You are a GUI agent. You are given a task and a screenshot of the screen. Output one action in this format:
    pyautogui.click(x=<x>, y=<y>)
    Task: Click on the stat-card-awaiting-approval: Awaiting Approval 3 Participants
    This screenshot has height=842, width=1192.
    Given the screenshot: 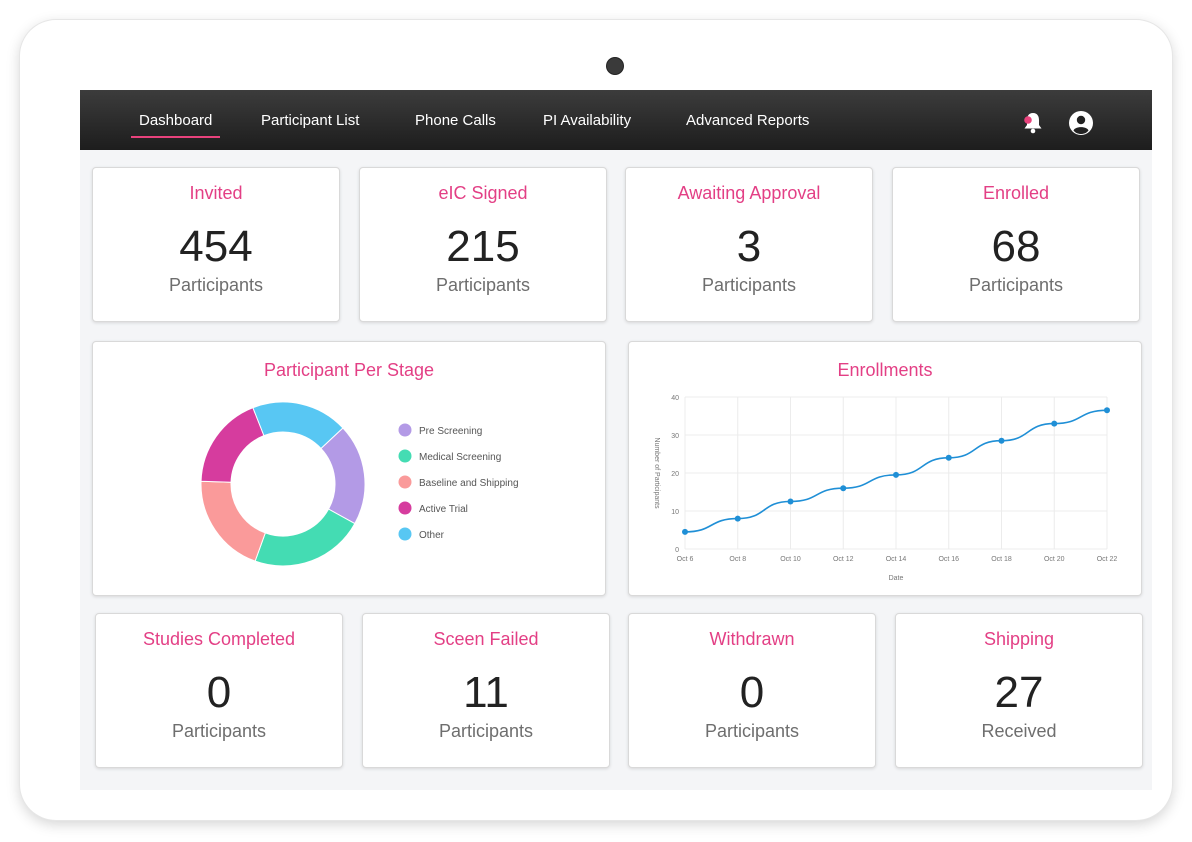 What is the action you would take?
    pyautogui.click(x=749, y=244)
    